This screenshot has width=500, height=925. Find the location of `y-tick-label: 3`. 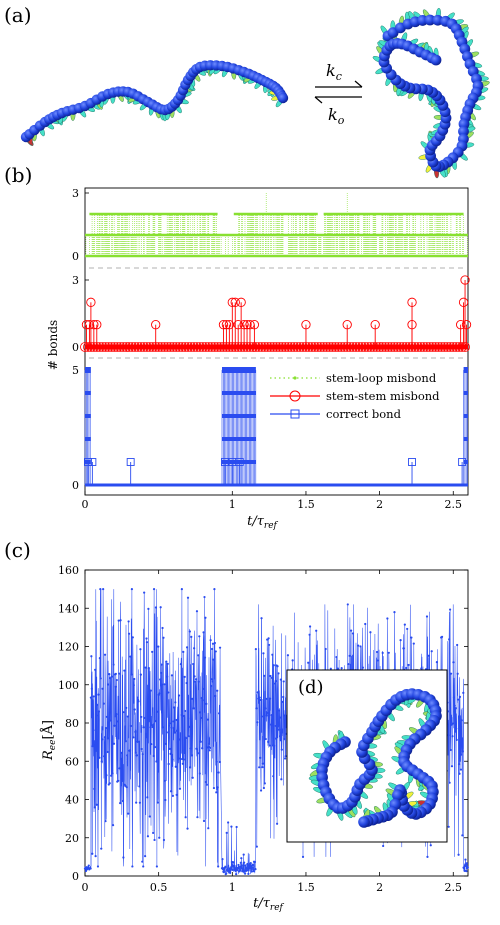

y-tick-label: 3 is located at coordinates (75, 193).